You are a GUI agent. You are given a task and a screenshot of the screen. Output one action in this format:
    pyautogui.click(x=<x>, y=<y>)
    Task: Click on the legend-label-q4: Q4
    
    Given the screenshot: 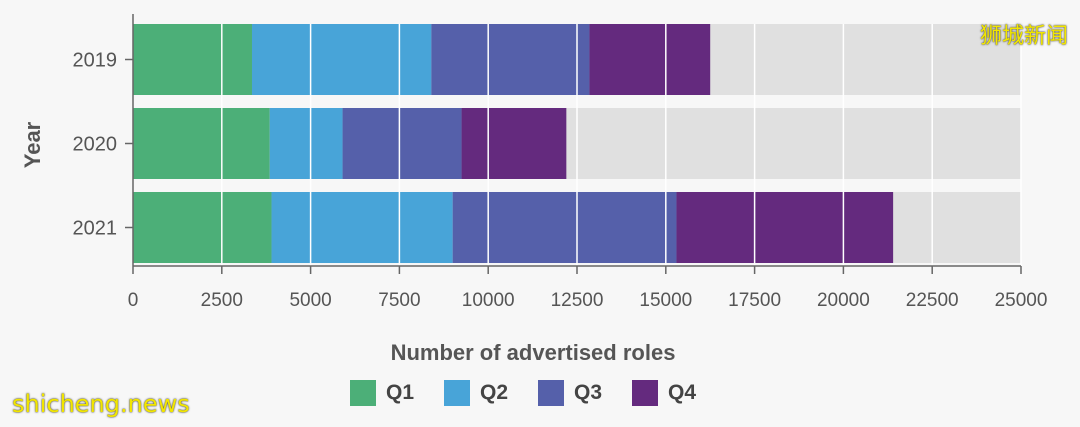 What is the action you would take?
    pyautogui.click(x=682, y=392)
    